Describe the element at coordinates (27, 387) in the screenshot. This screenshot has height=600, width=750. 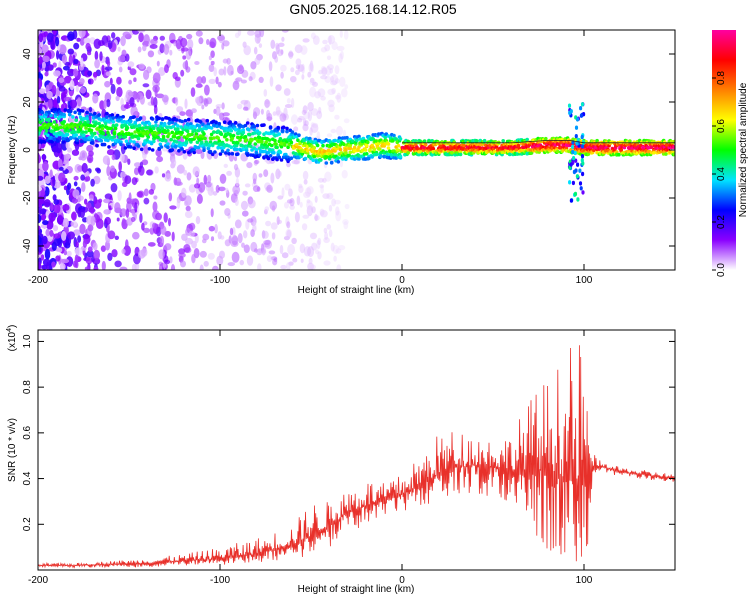
I see `y-tick-label: 0.8` at that location.